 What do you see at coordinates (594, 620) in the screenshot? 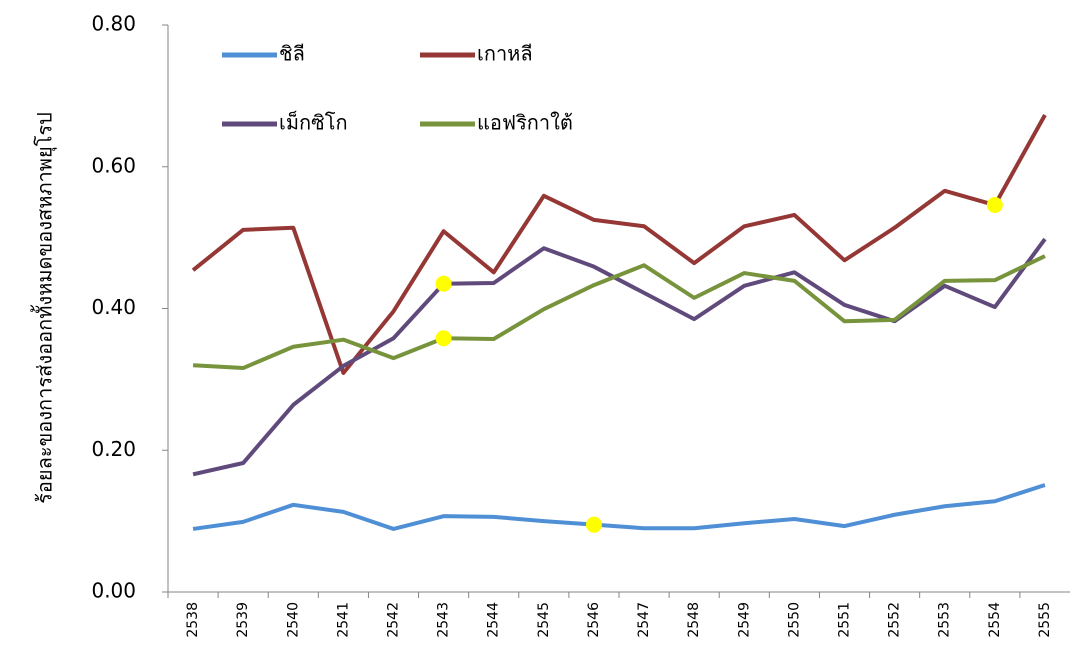
I see `x-tick-label: 2546` at bounding box center [594, 620].